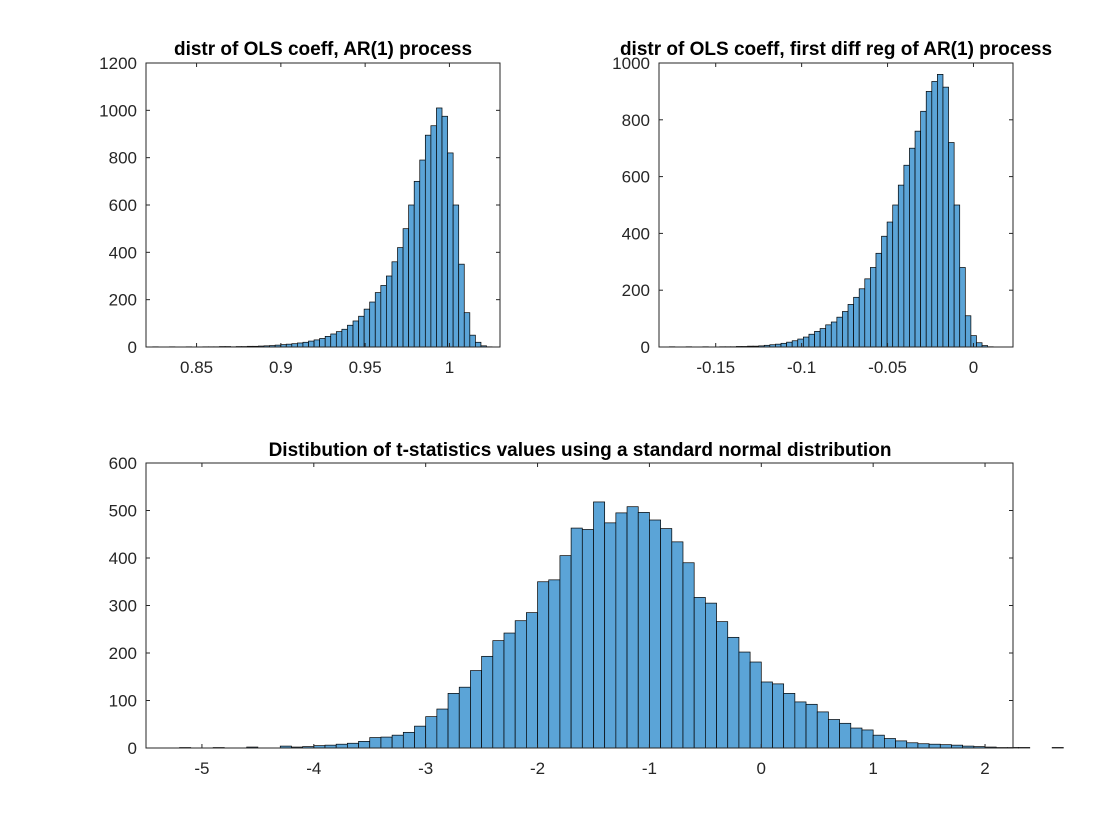 The width and height of the screenshot is (1120, 840). Describe the element at coordinates (313, 768) in the screenshot. I see `x-tick-label: -4` at that location.